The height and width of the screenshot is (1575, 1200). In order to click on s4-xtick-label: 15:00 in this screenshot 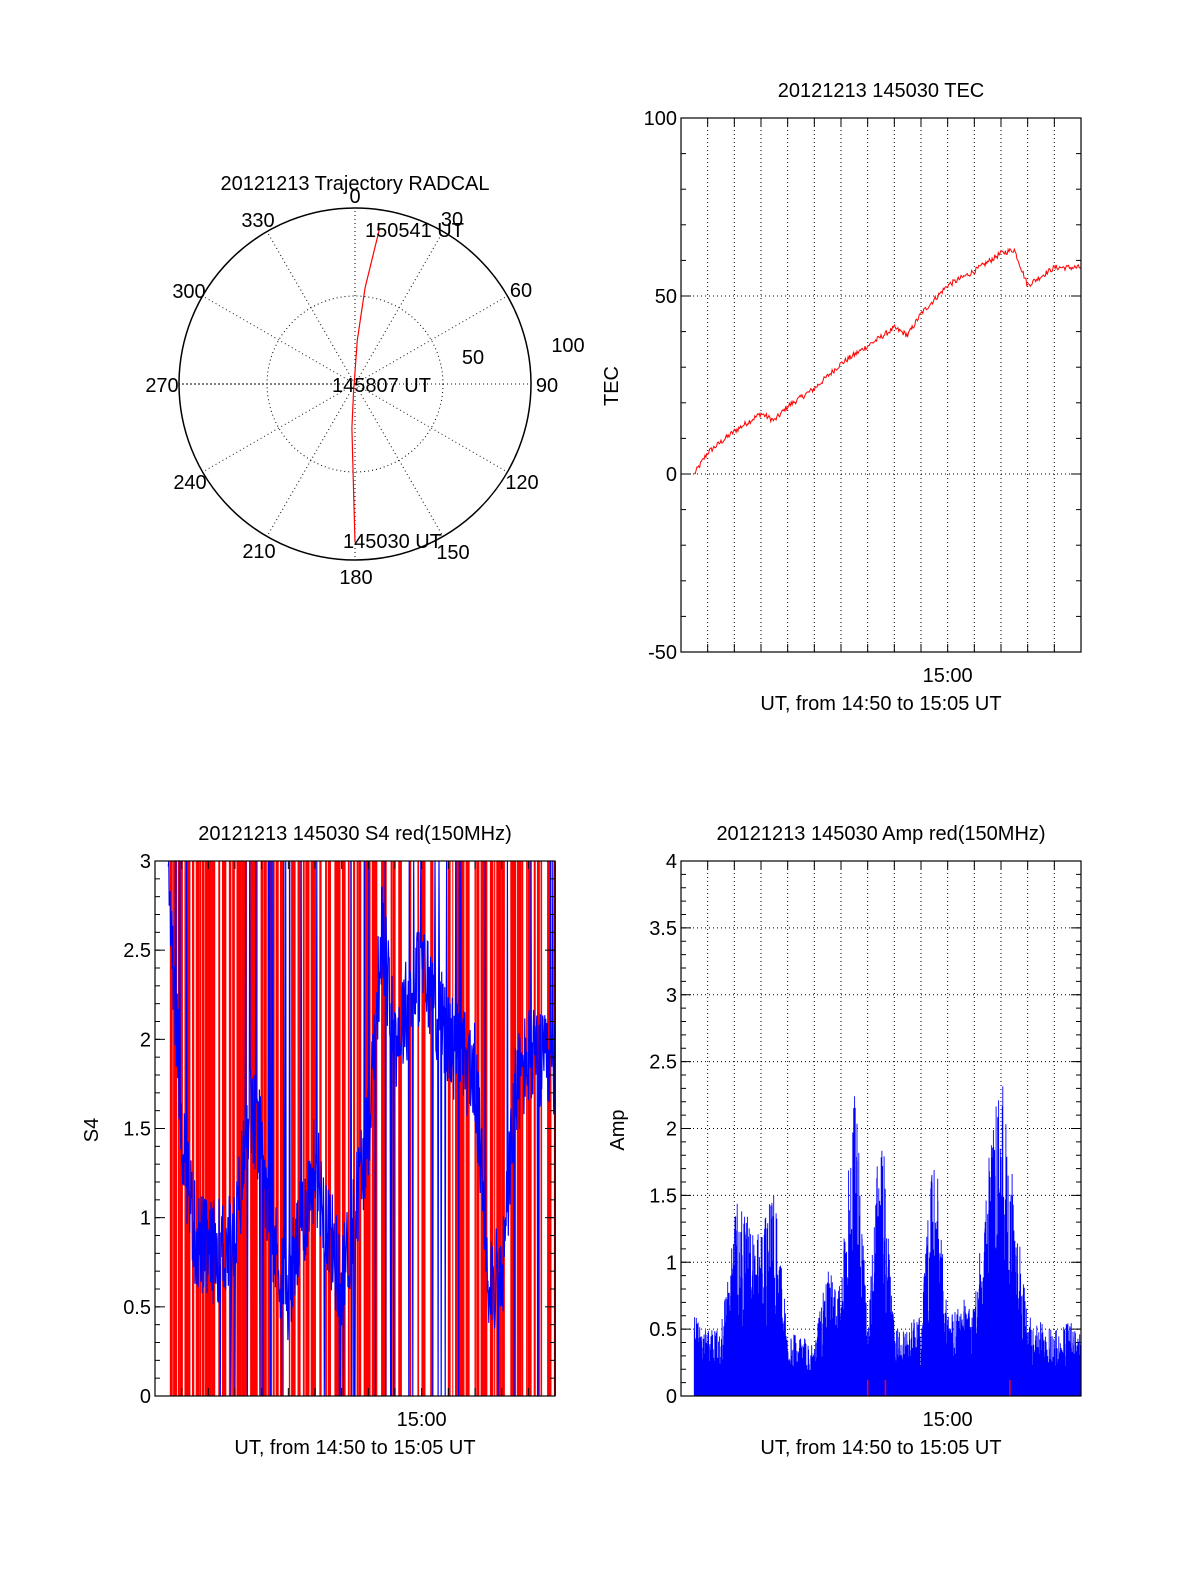, I will do `click(422, 1420)`.